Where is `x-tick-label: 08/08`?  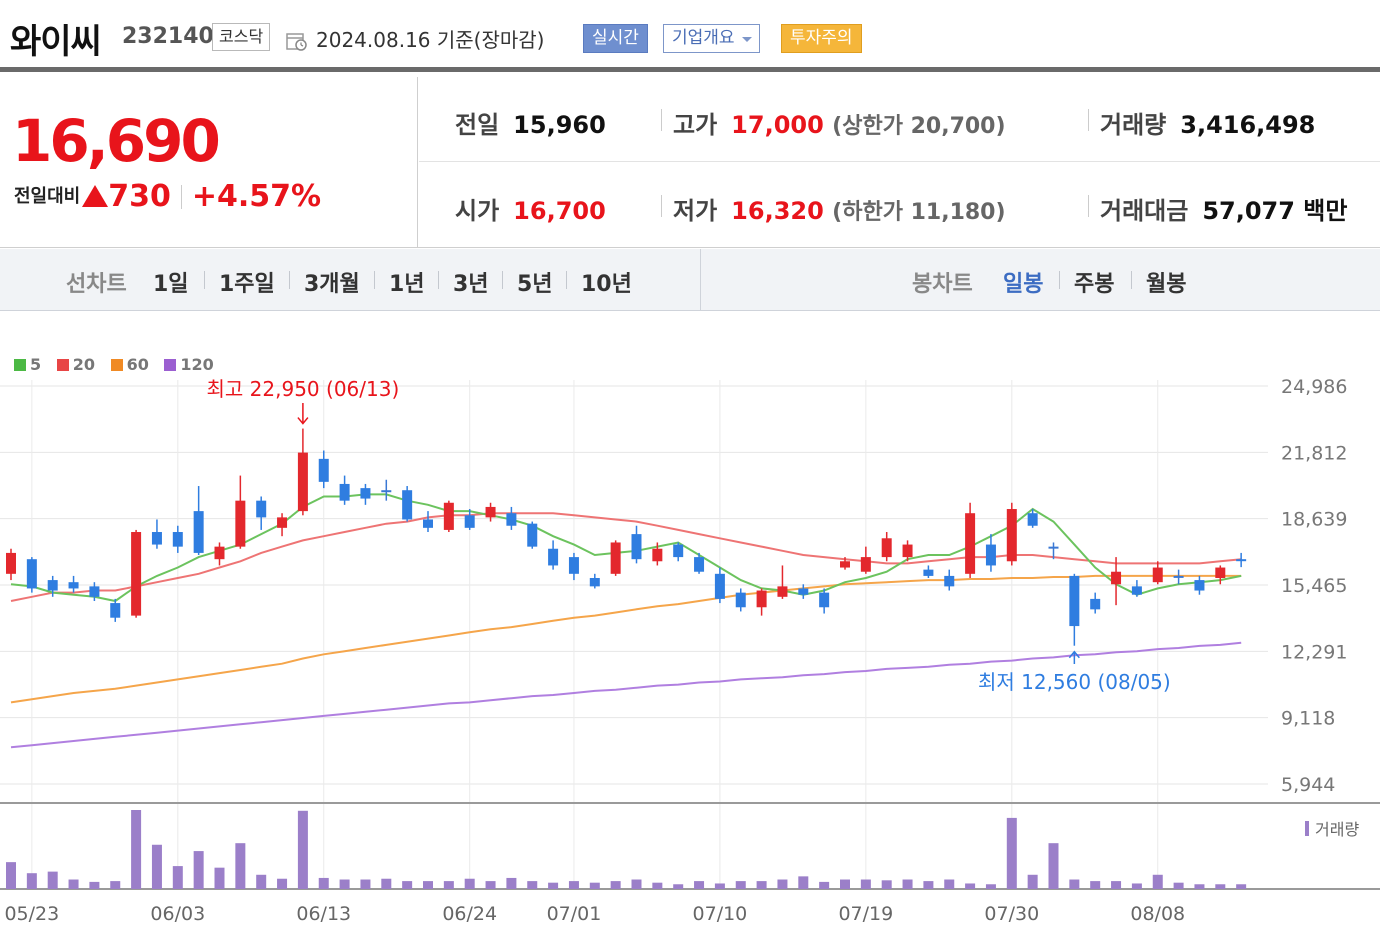 x-tick-label: 08/08 is located at coordinates (1157, 914).